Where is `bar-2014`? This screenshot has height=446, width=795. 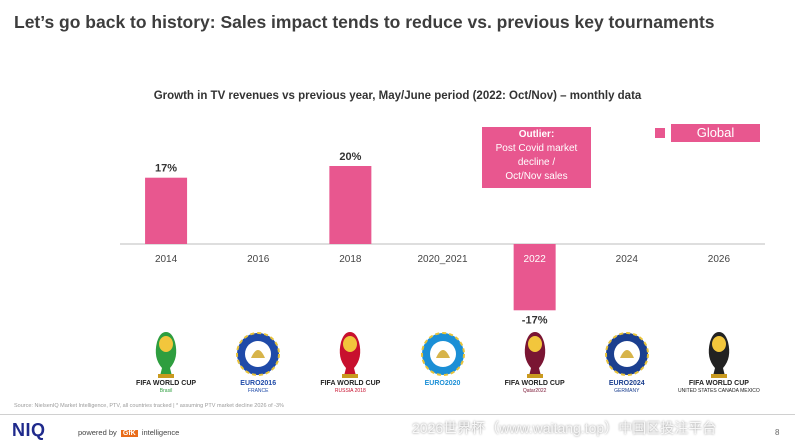
bar-2014 is located at coordinates (166, 210).